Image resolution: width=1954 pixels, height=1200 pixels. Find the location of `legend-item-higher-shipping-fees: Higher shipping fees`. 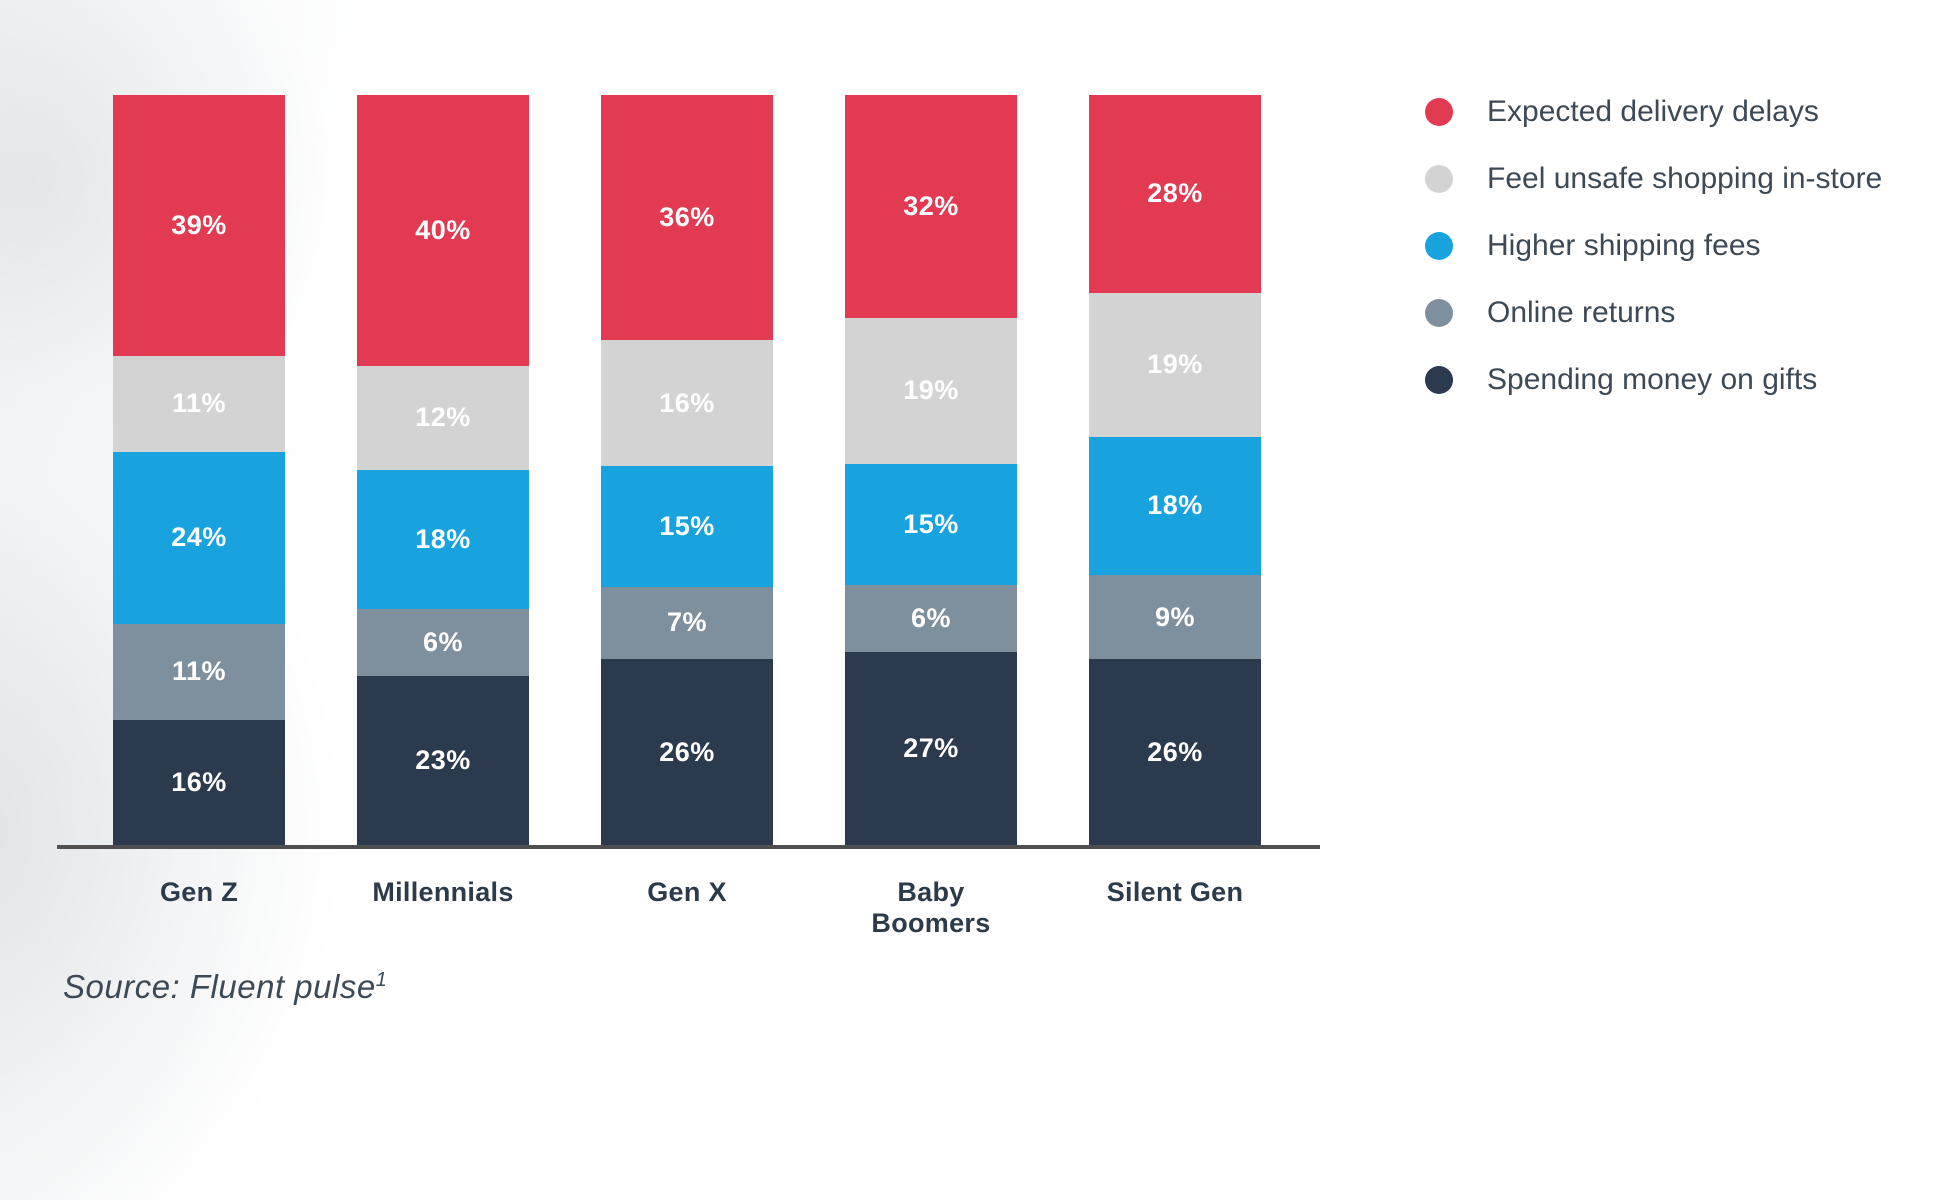

legend-item-higher-shipping-fees: Higher shipping fees is located at coordinates (1653, 246).